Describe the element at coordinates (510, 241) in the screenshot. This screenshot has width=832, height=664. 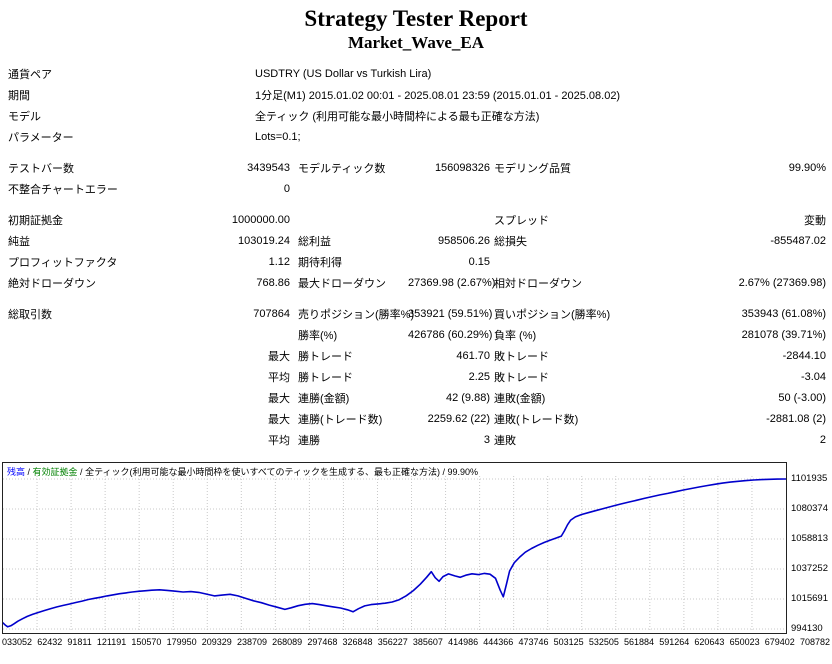
I see `row-label: 総損失` at that location.